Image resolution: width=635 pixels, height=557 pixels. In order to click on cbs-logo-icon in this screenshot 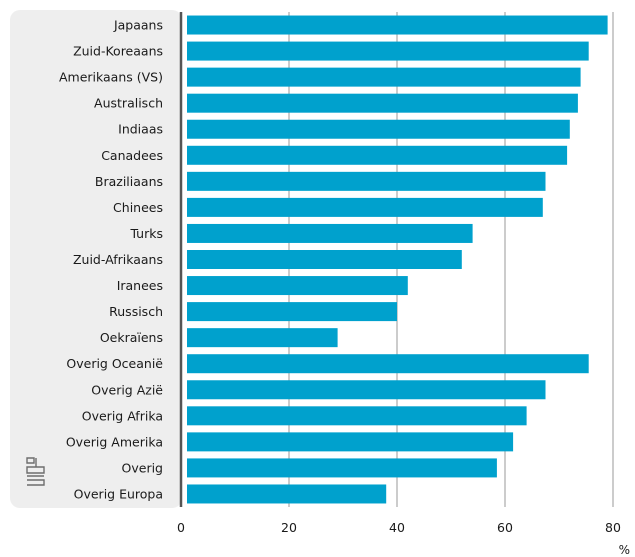, I will do `click(35, 471)`.